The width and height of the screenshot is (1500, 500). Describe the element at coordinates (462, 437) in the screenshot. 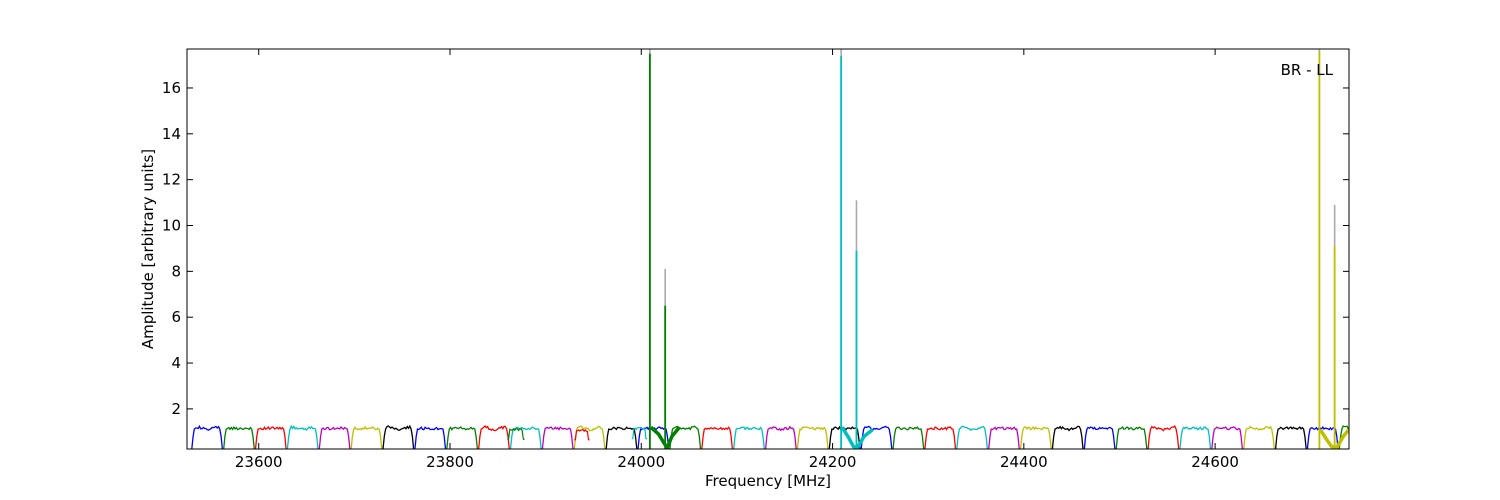

I see `channel-9-line` at that location.